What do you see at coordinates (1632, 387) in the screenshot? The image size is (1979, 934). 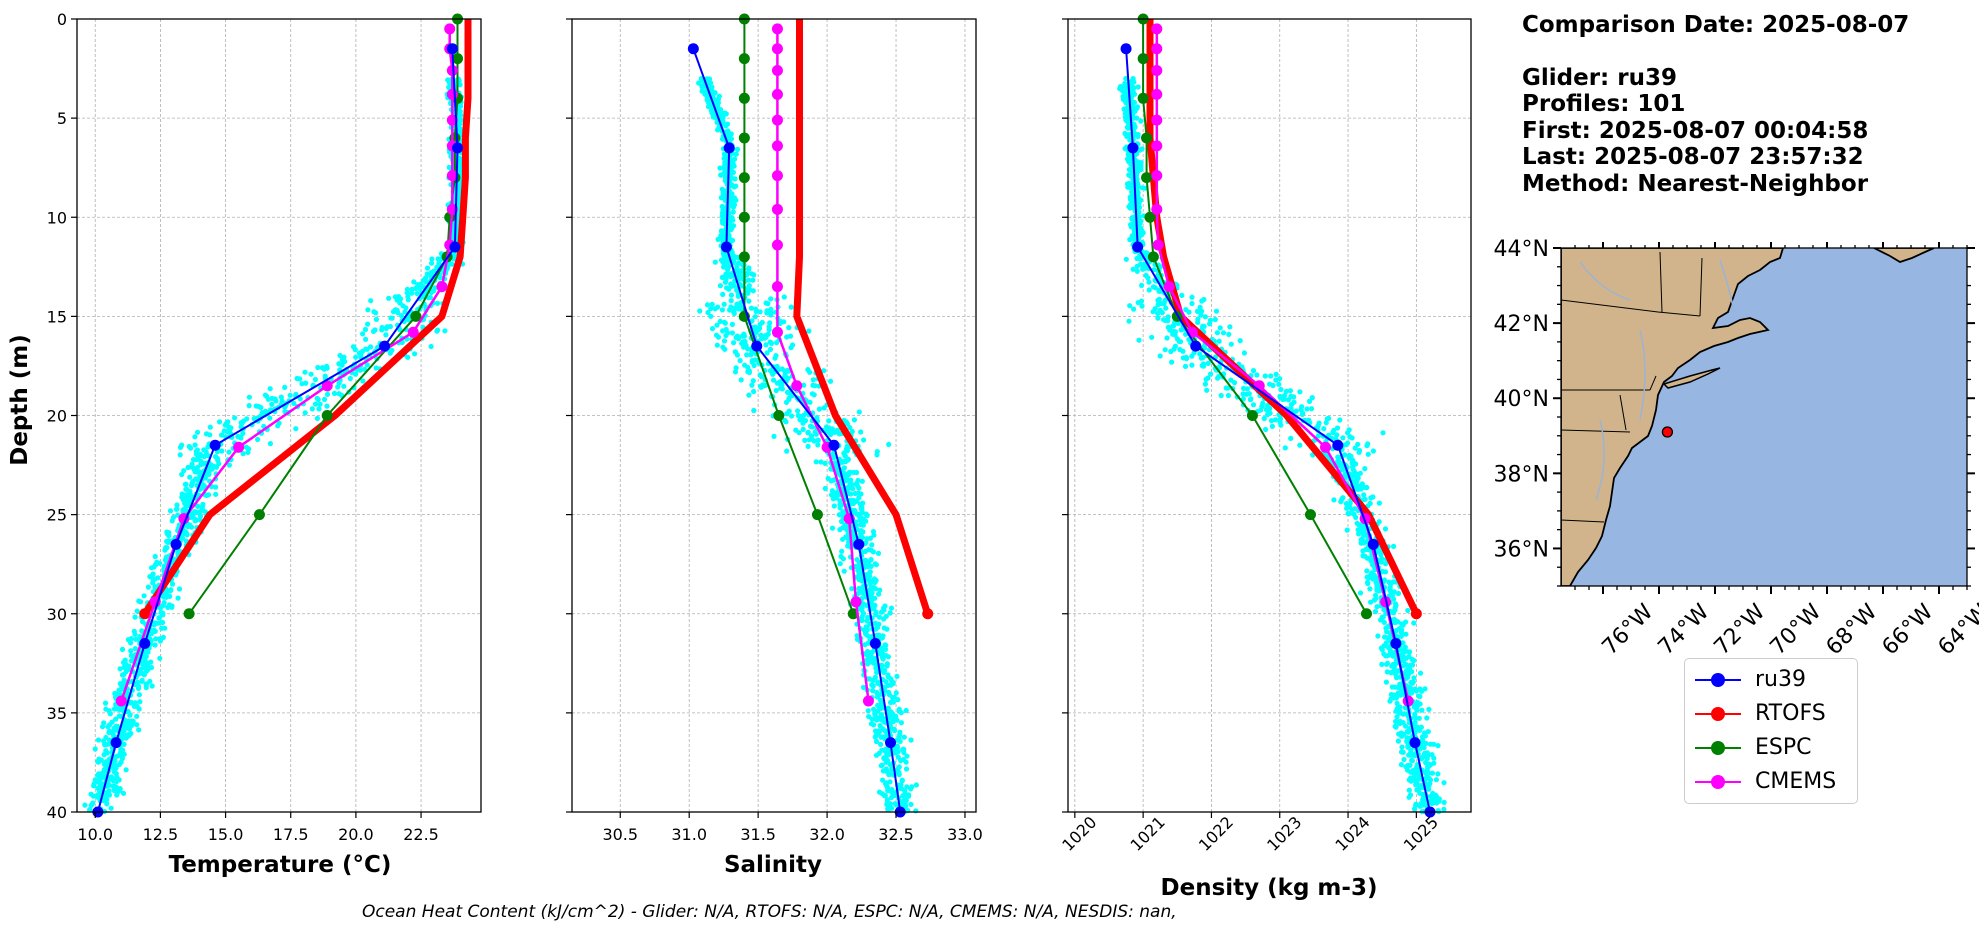 I see `map-state-borders` at bounding box center [1632, 387].